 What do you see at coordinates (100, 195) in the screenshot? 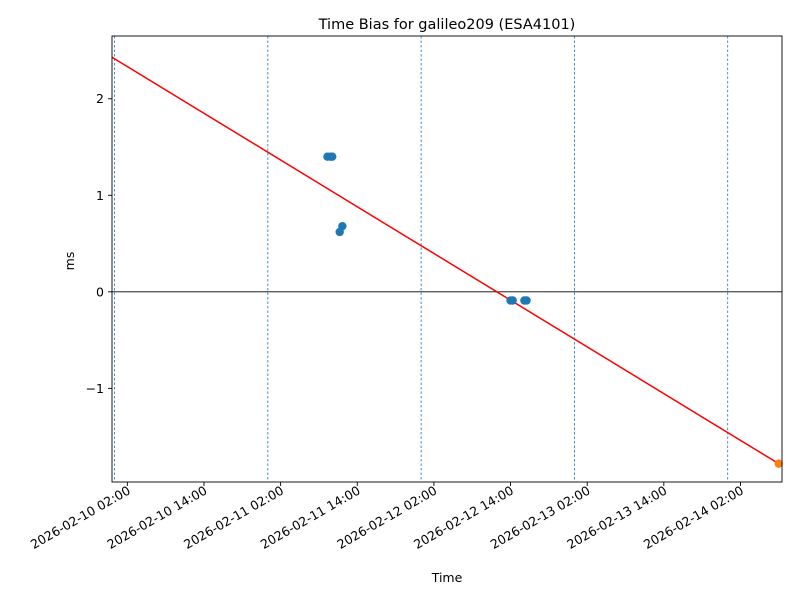
I see `y-tick-label: 1` at bounding box center [100, 195].